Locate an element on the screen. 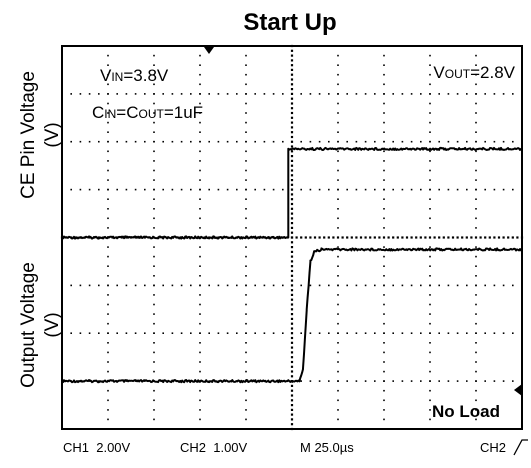 The width and height of the screenshot is (531, 468). caps-s1: IN is located at coordinates (110, 114).